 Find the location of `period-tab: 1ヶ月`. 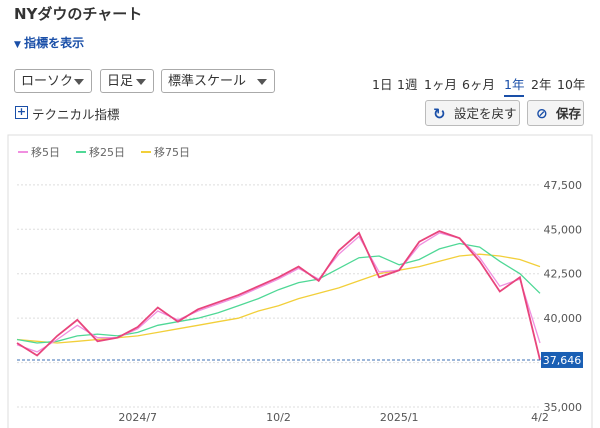

period-tab: 1ヶ月 is located at coordinates (440, 84).